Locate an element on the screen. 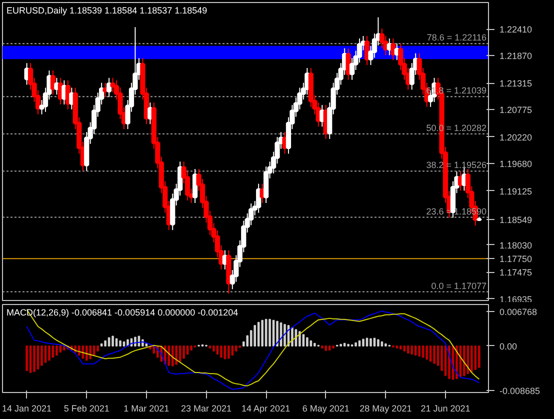 This screenshot has width=554, height=419. y-tick-label: 1.18549 is located at coordinates (516, 219).